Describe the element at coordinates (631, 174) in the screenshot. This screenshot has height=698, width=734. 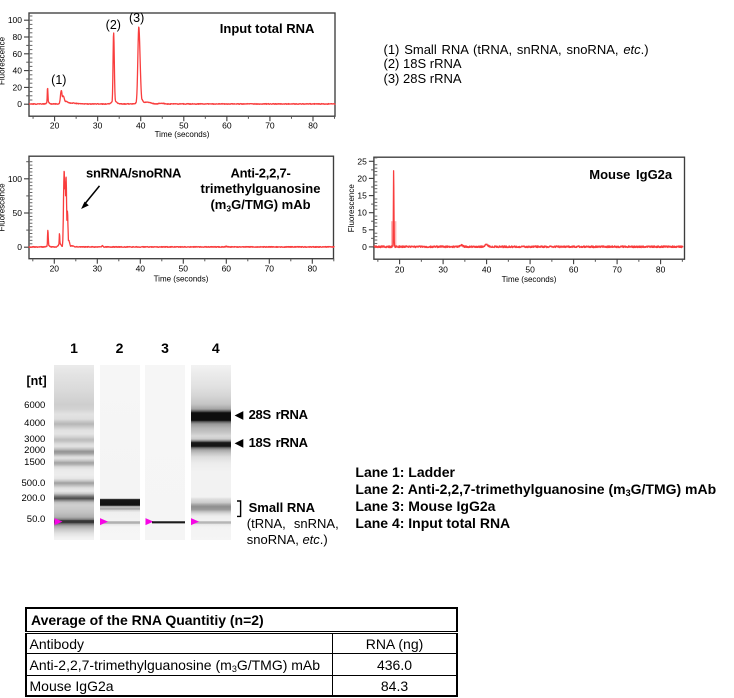
I see `svg-text: Mouse IgG2a` at that location.